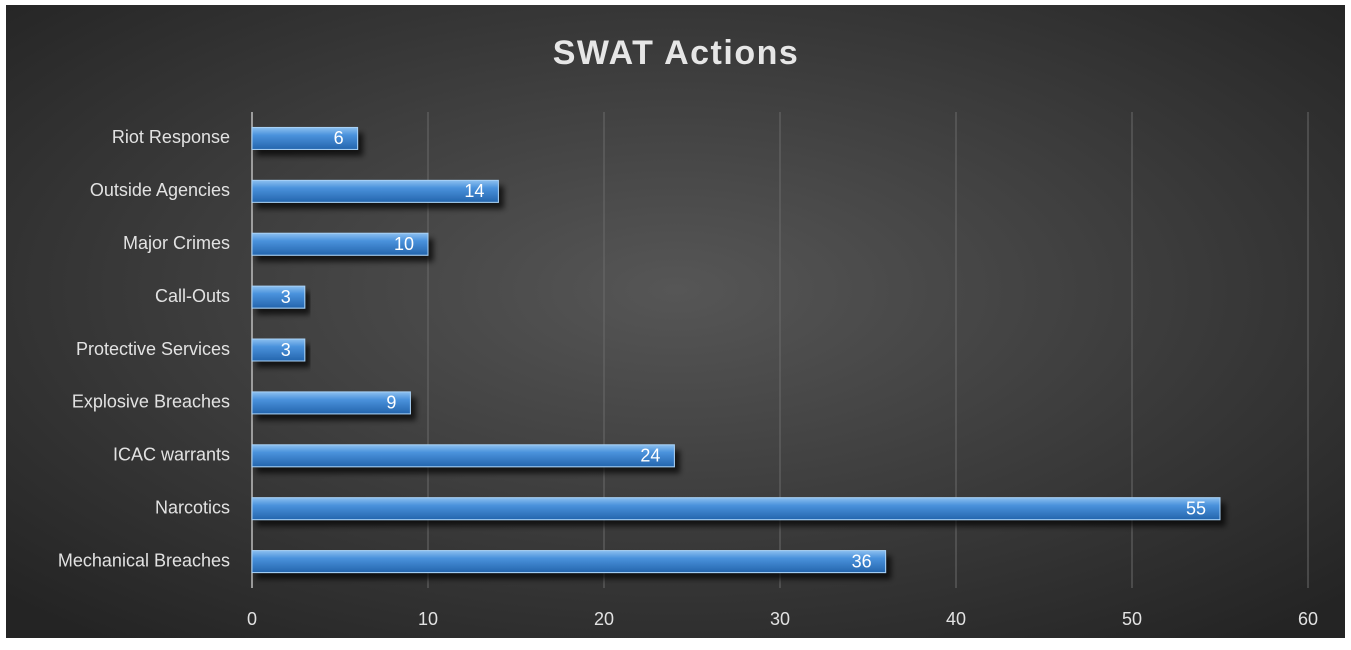 This screenshot has height=650, width=1351. I want to click on y-tick-label: Protective Services, so click(153, 349).